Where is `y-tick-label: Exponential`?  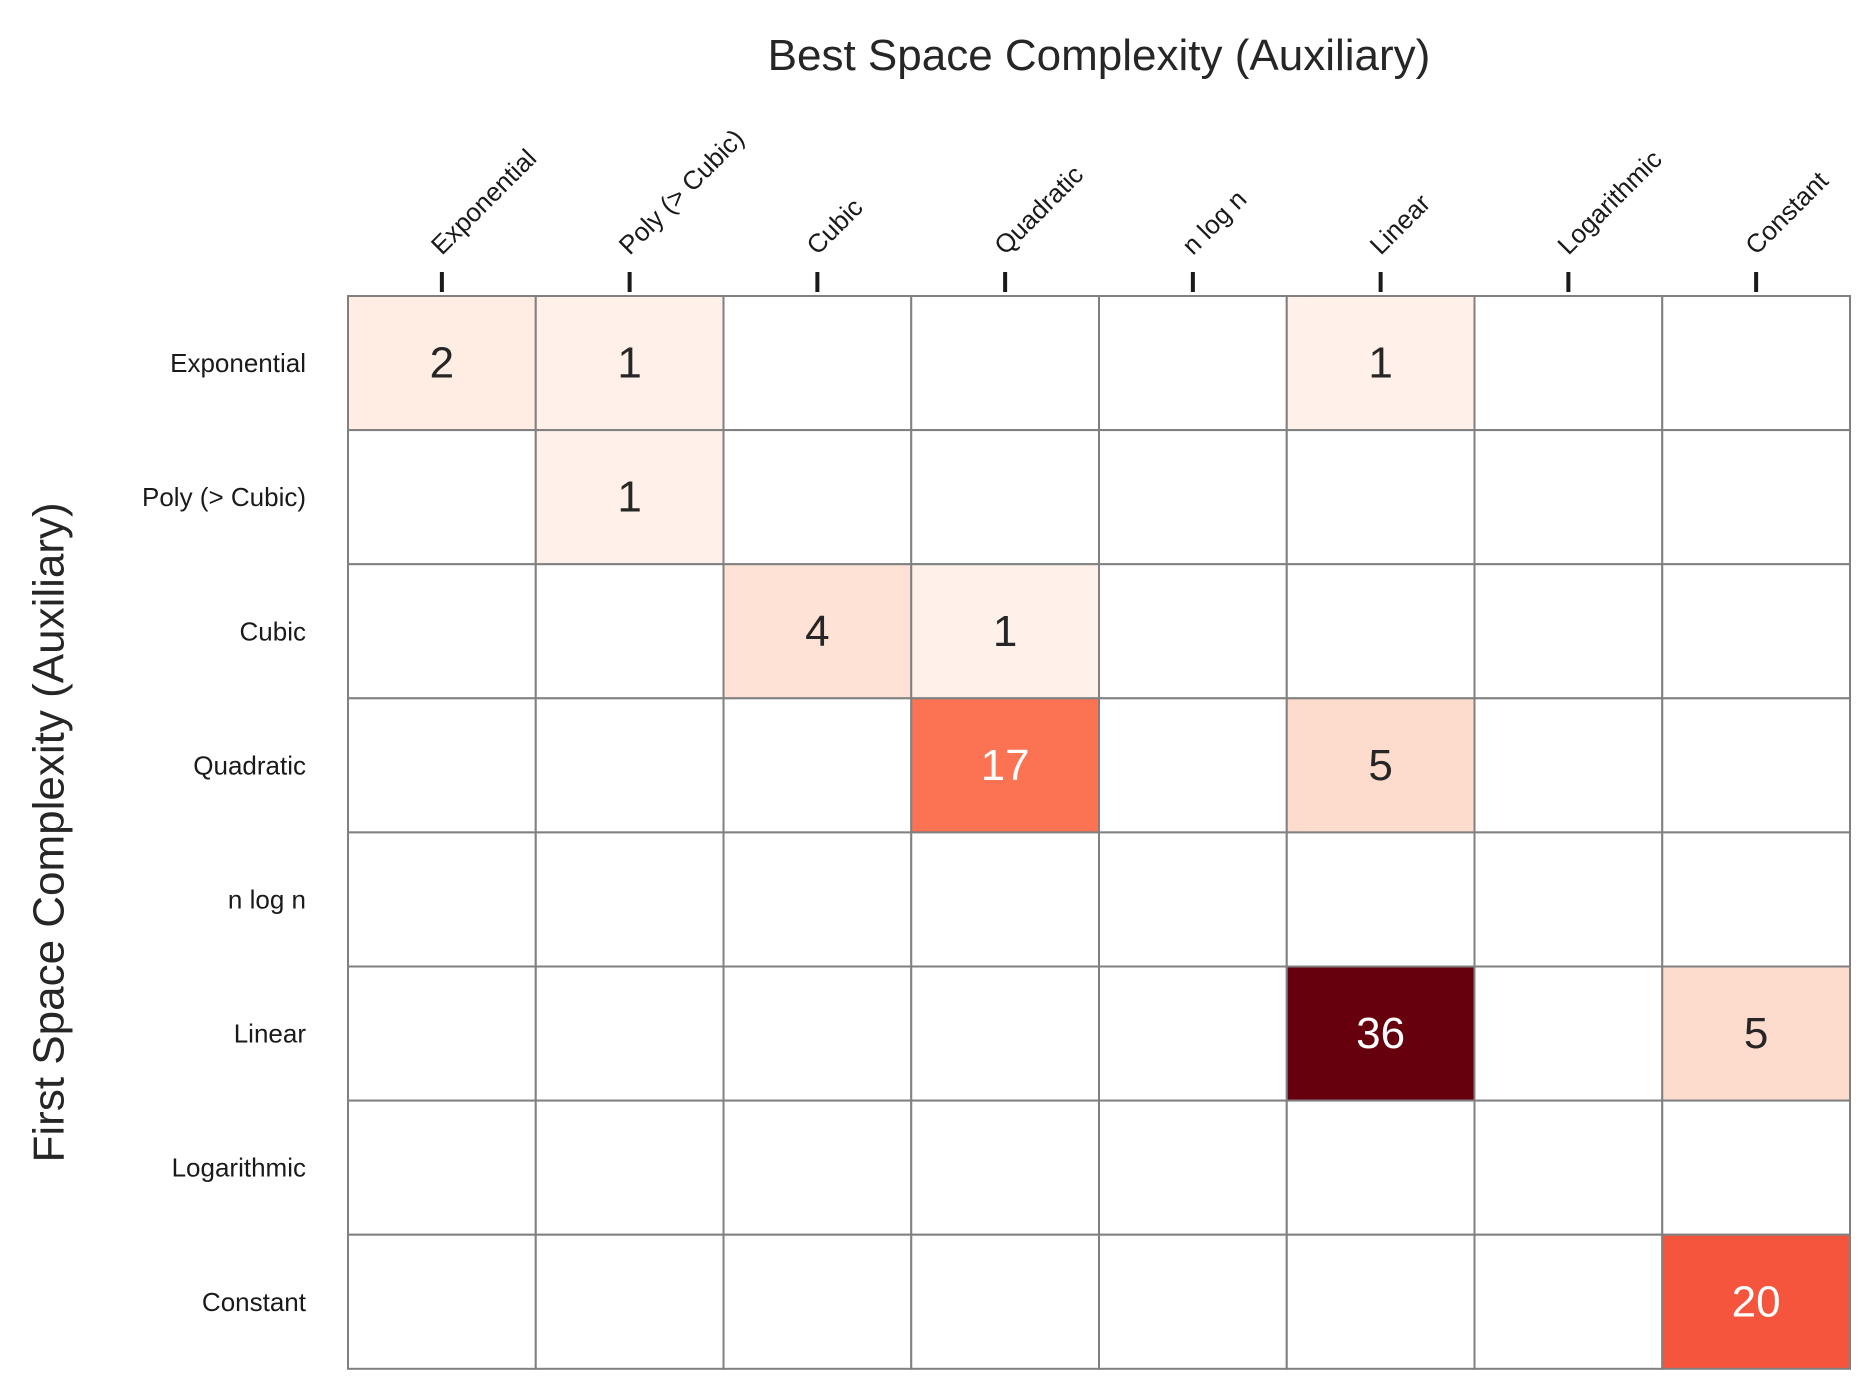
y-tick-label: Exponential is located at coordinates (238, 363).